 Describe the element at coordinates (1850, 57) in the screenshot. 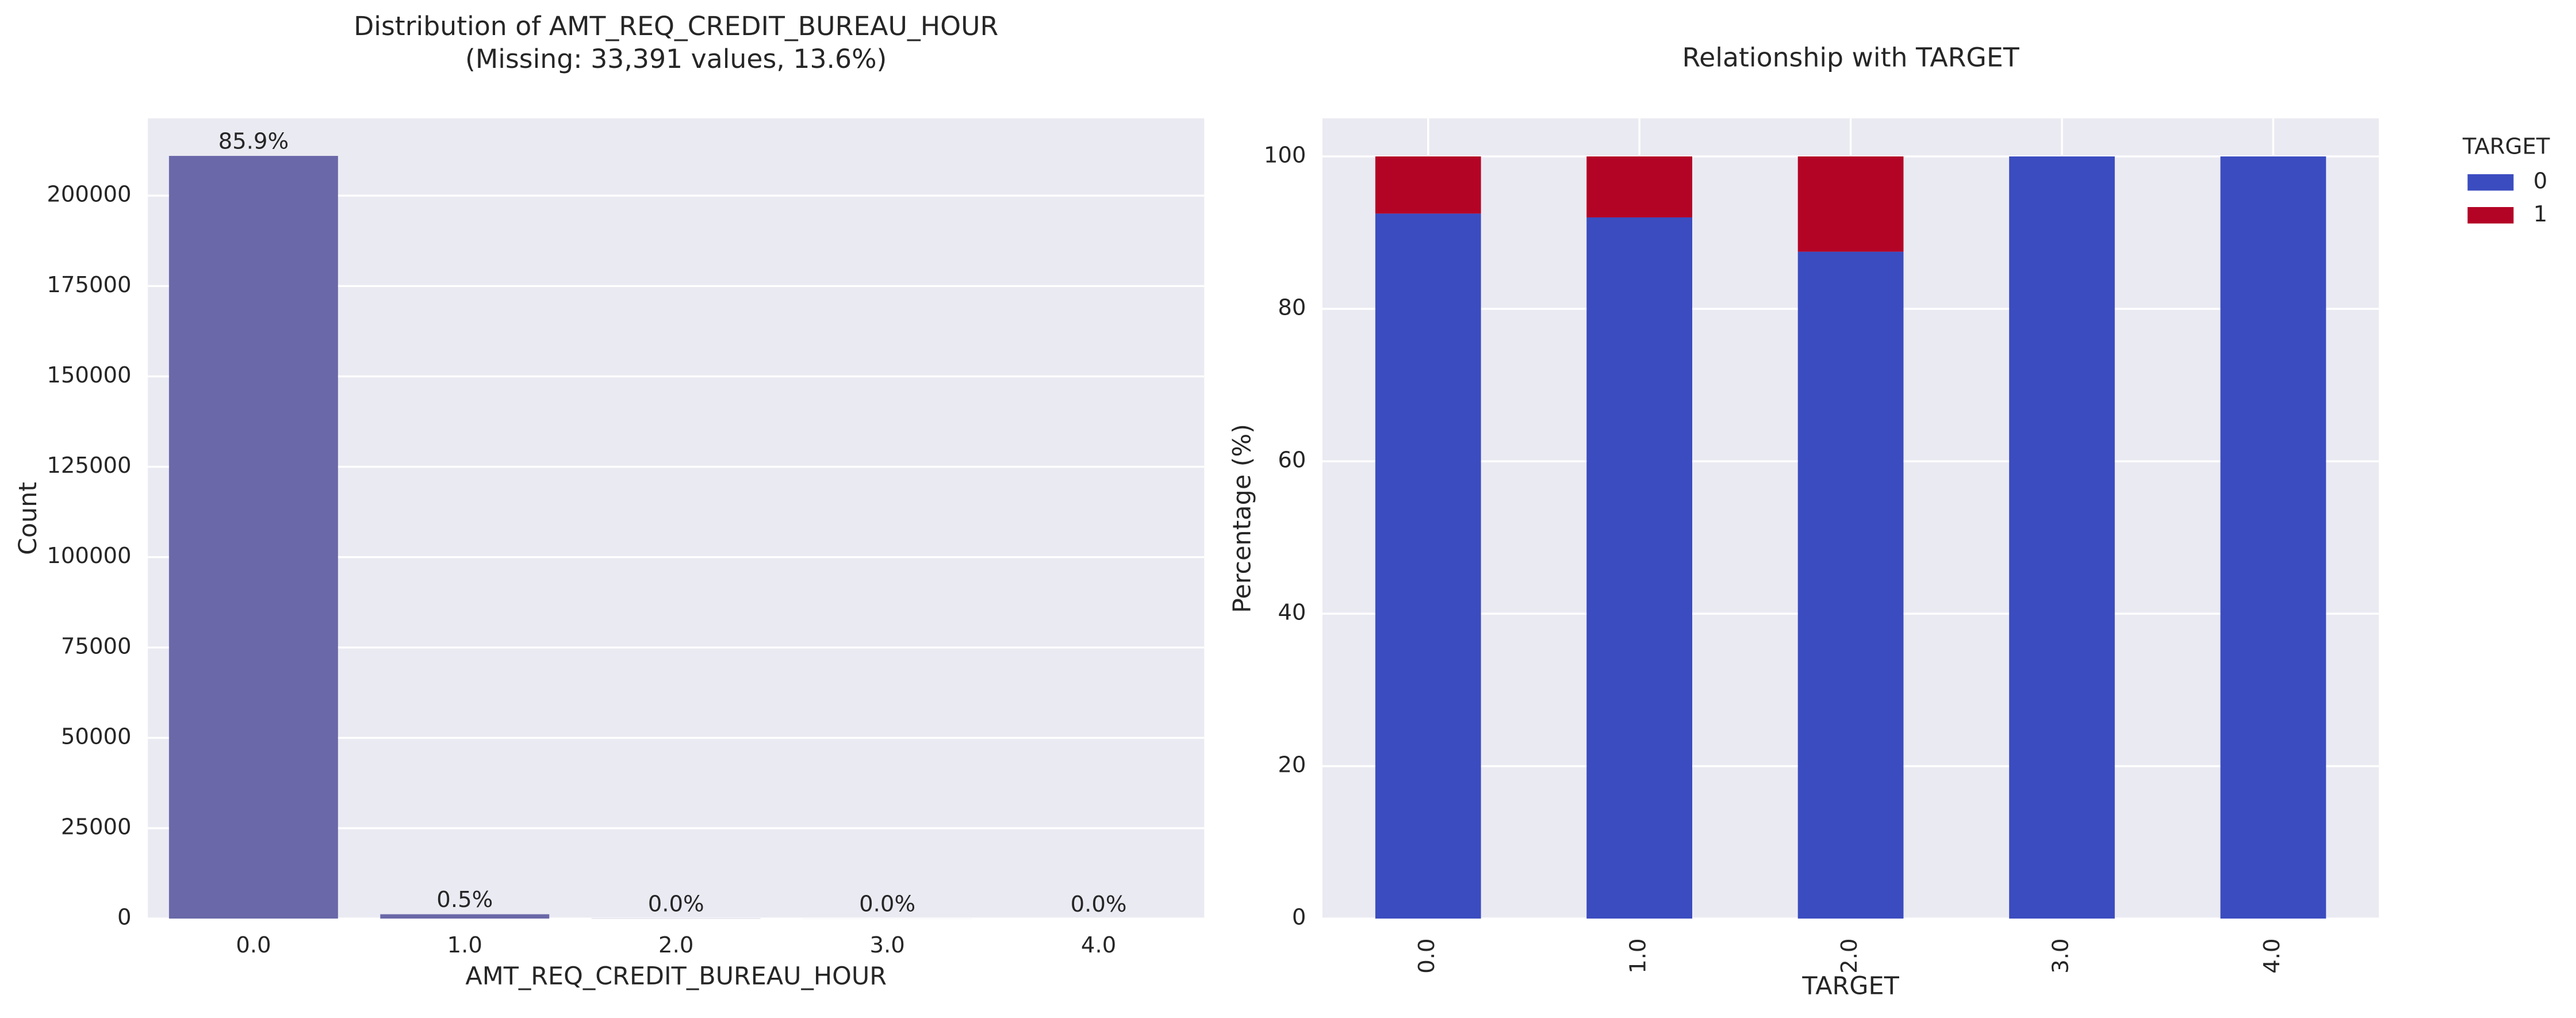

I see `chart-title: Relationship with TARGET` at that location.